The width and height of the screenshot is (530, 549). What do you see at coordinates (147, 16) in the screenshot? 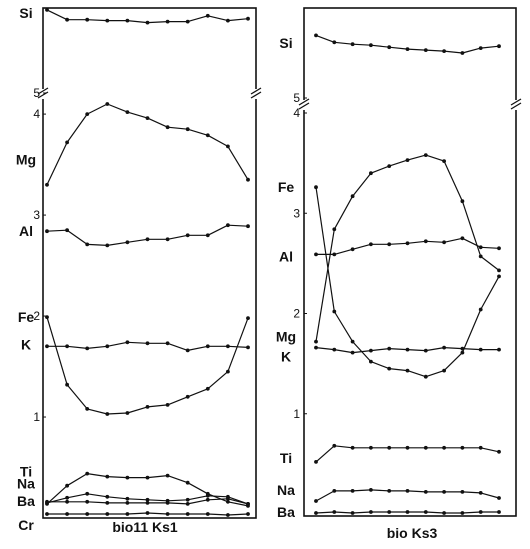
I see `series-line-si` at bounding box center [147, 16].